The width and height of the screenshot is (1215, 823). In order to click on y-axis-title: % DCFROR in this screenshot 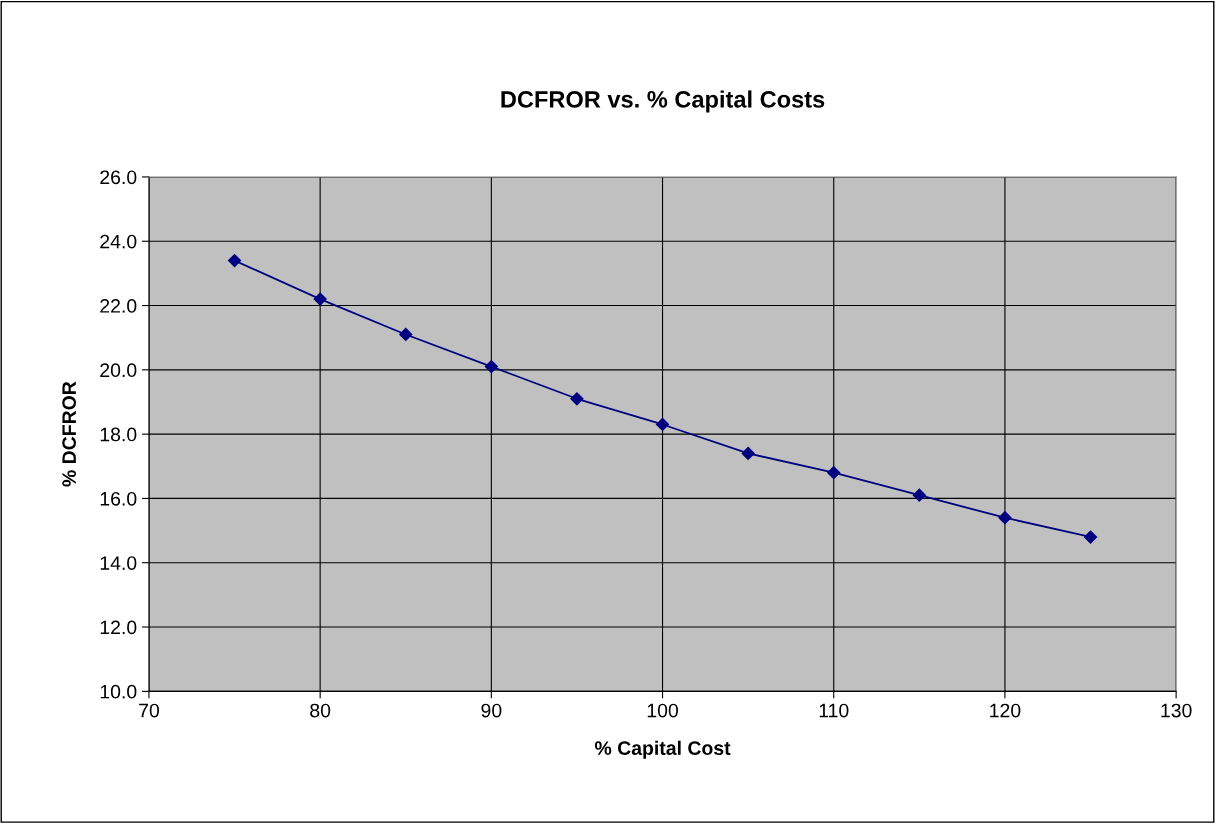, I will do `click(69, 434)`.